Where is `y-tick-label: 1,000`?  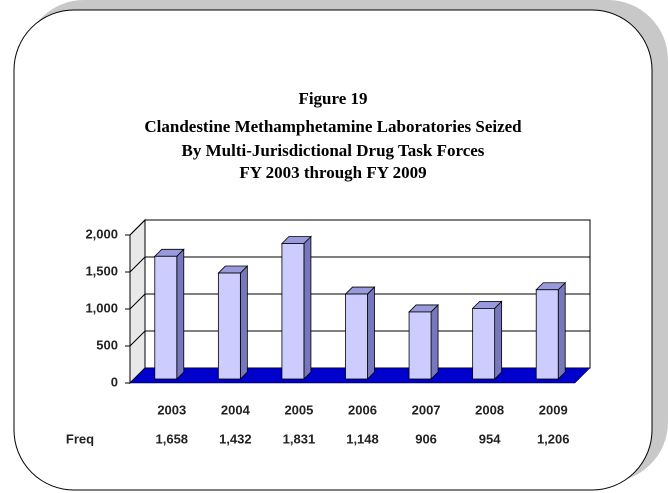 y-tick-label: 1,000 is located at coordinates (101, 307).